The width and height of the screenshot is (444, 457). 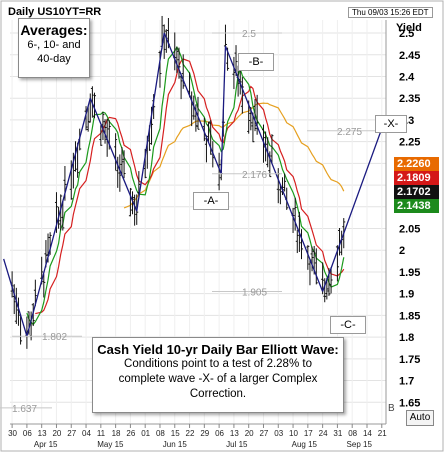 I want to click on x-tick-label: 20, so click(x=249, y=433).